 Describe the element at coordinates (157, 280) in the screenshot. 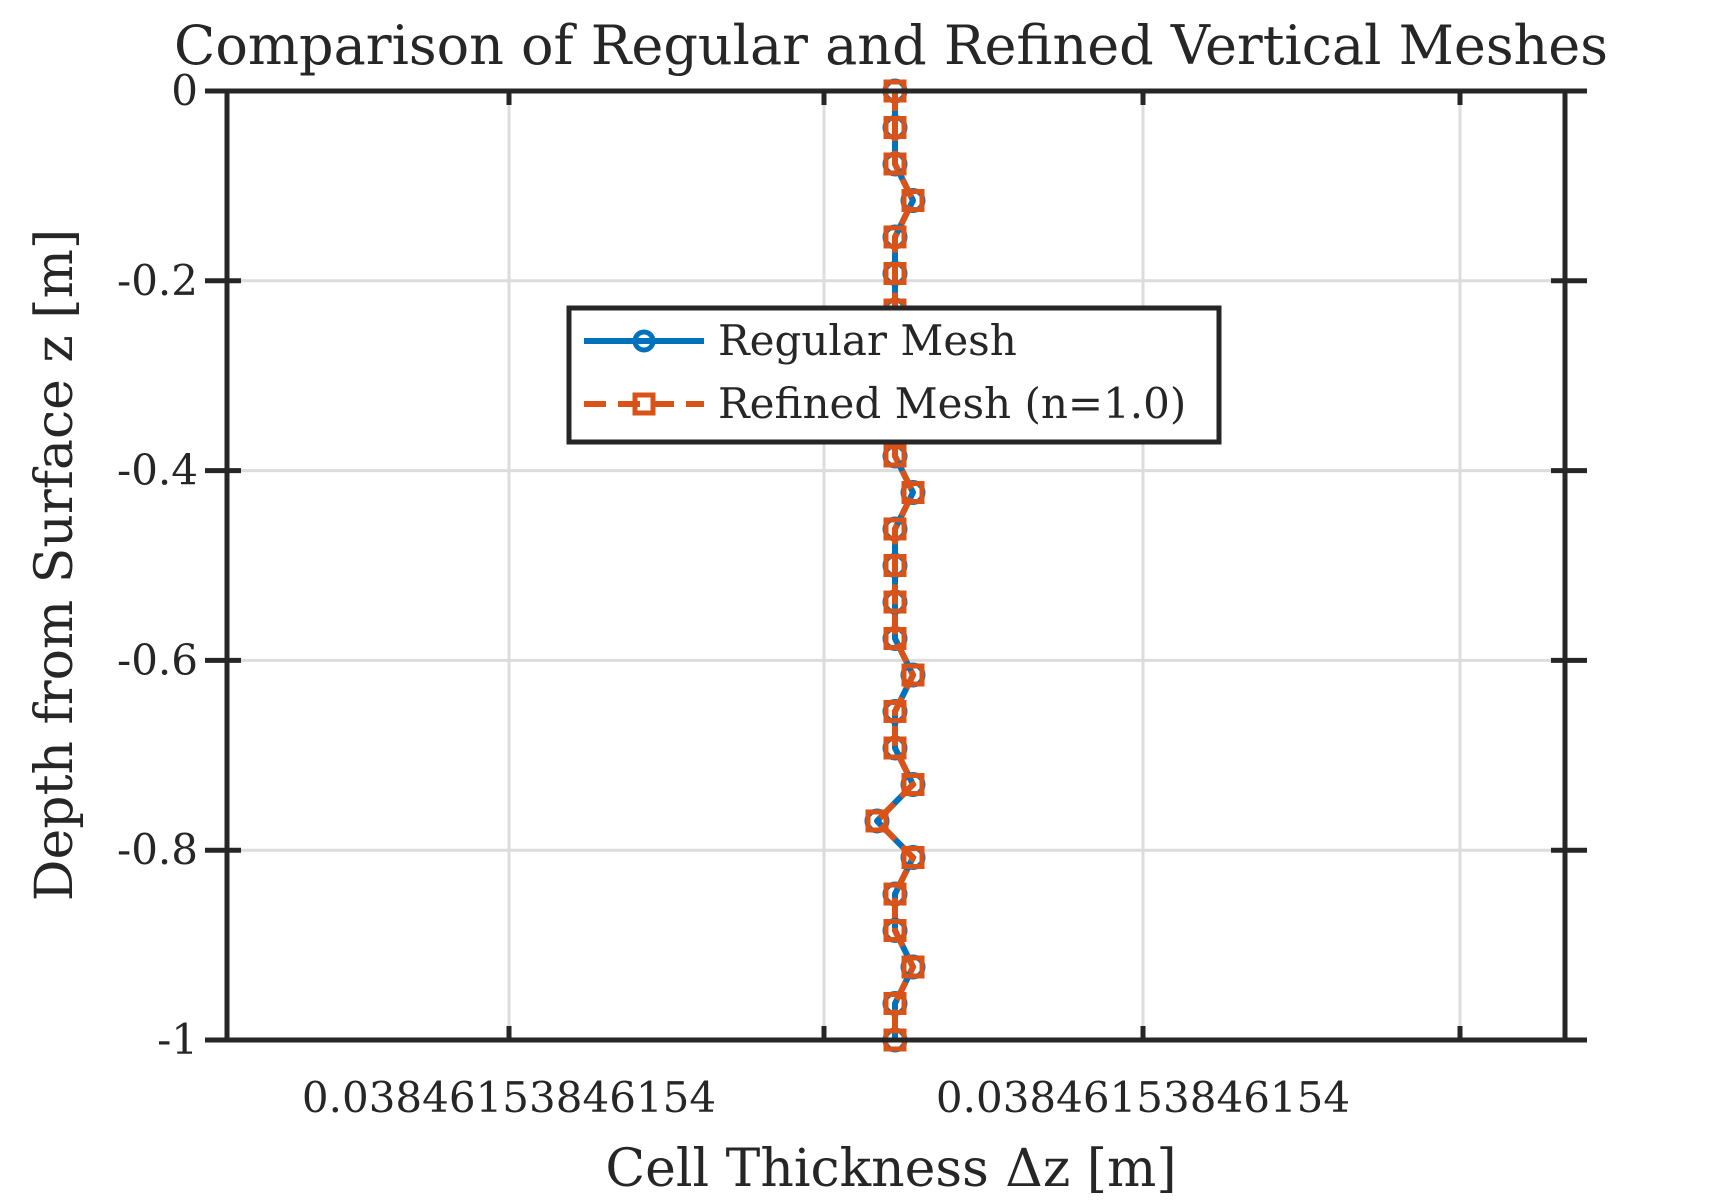

I see `y-tick-label-1: -0.2` at that location.